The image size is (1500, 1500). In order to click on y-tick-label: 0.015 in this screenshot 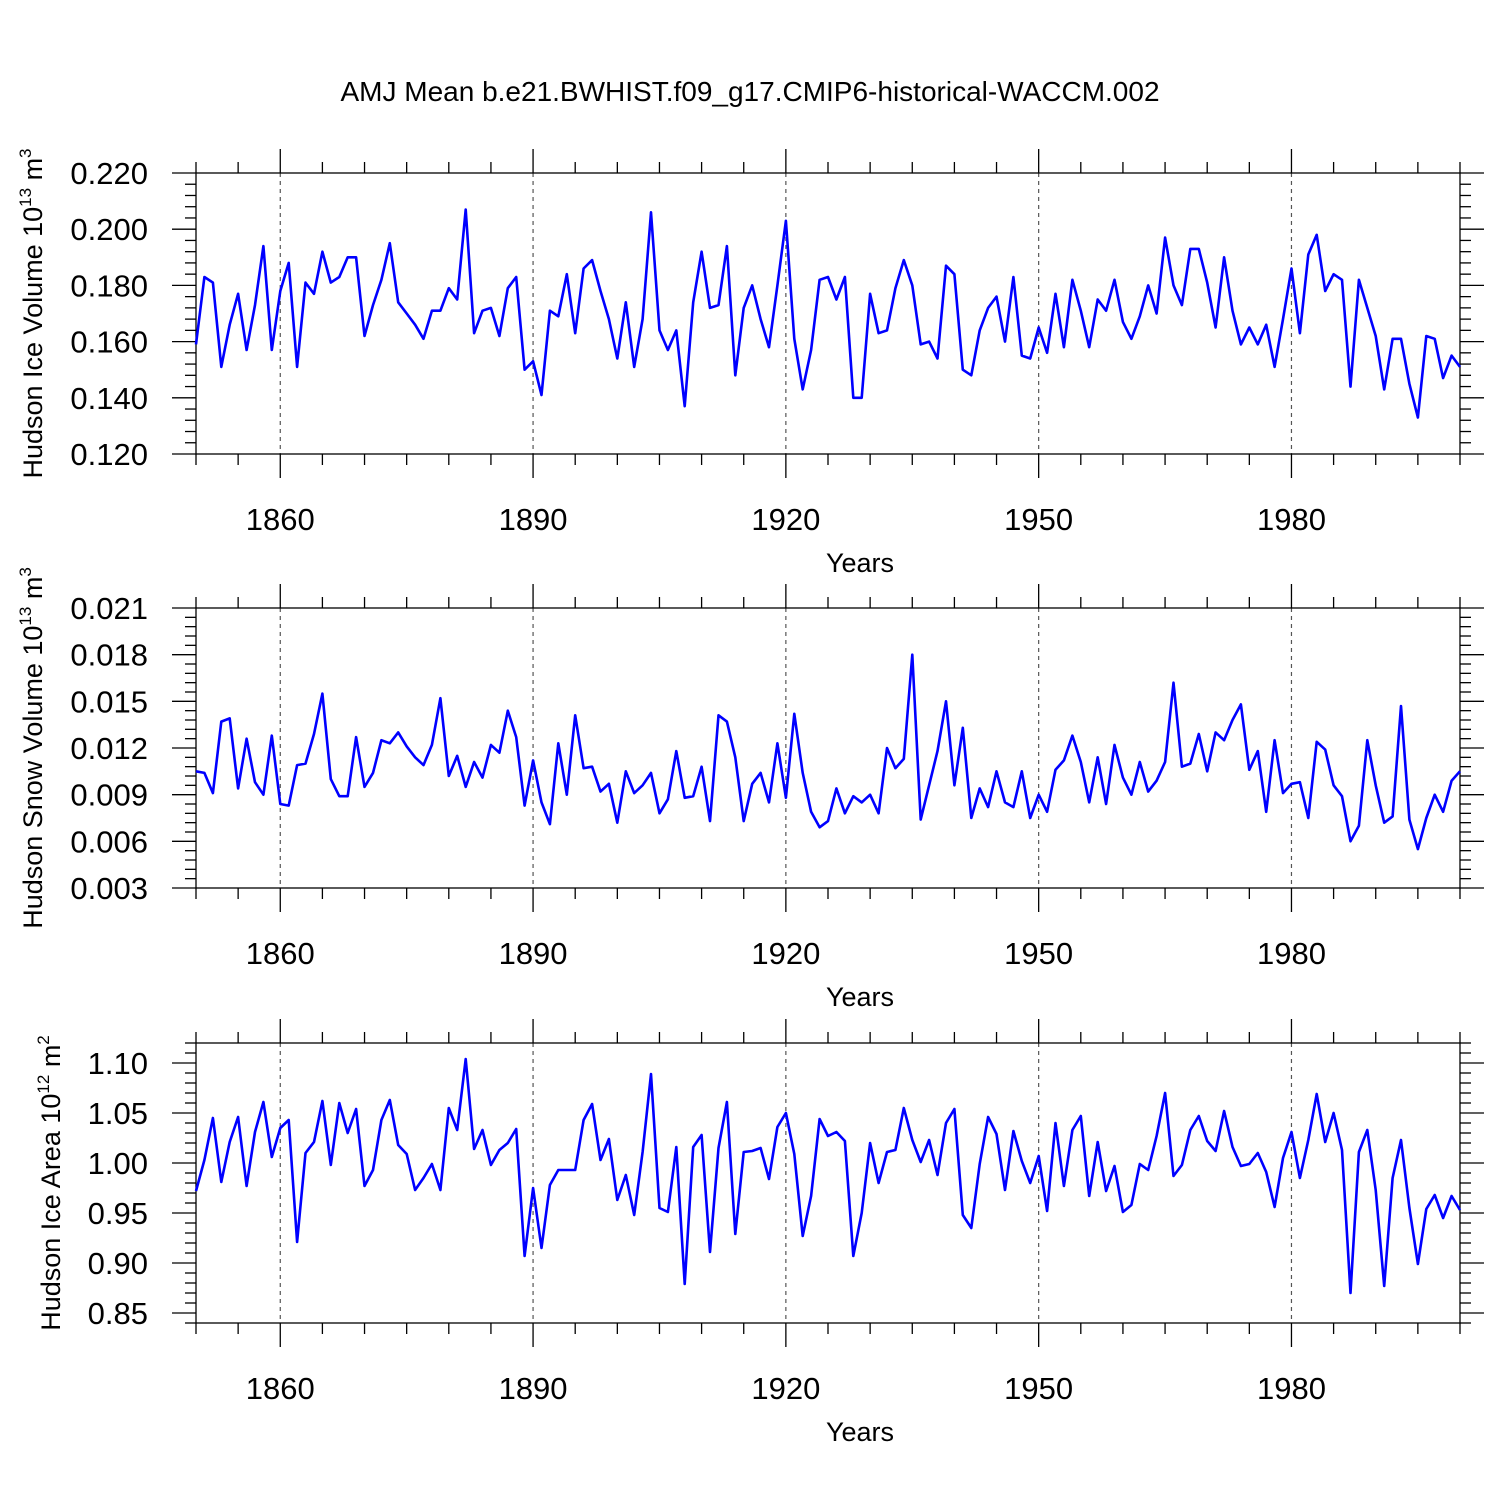, I will do `click(109, 701)`.